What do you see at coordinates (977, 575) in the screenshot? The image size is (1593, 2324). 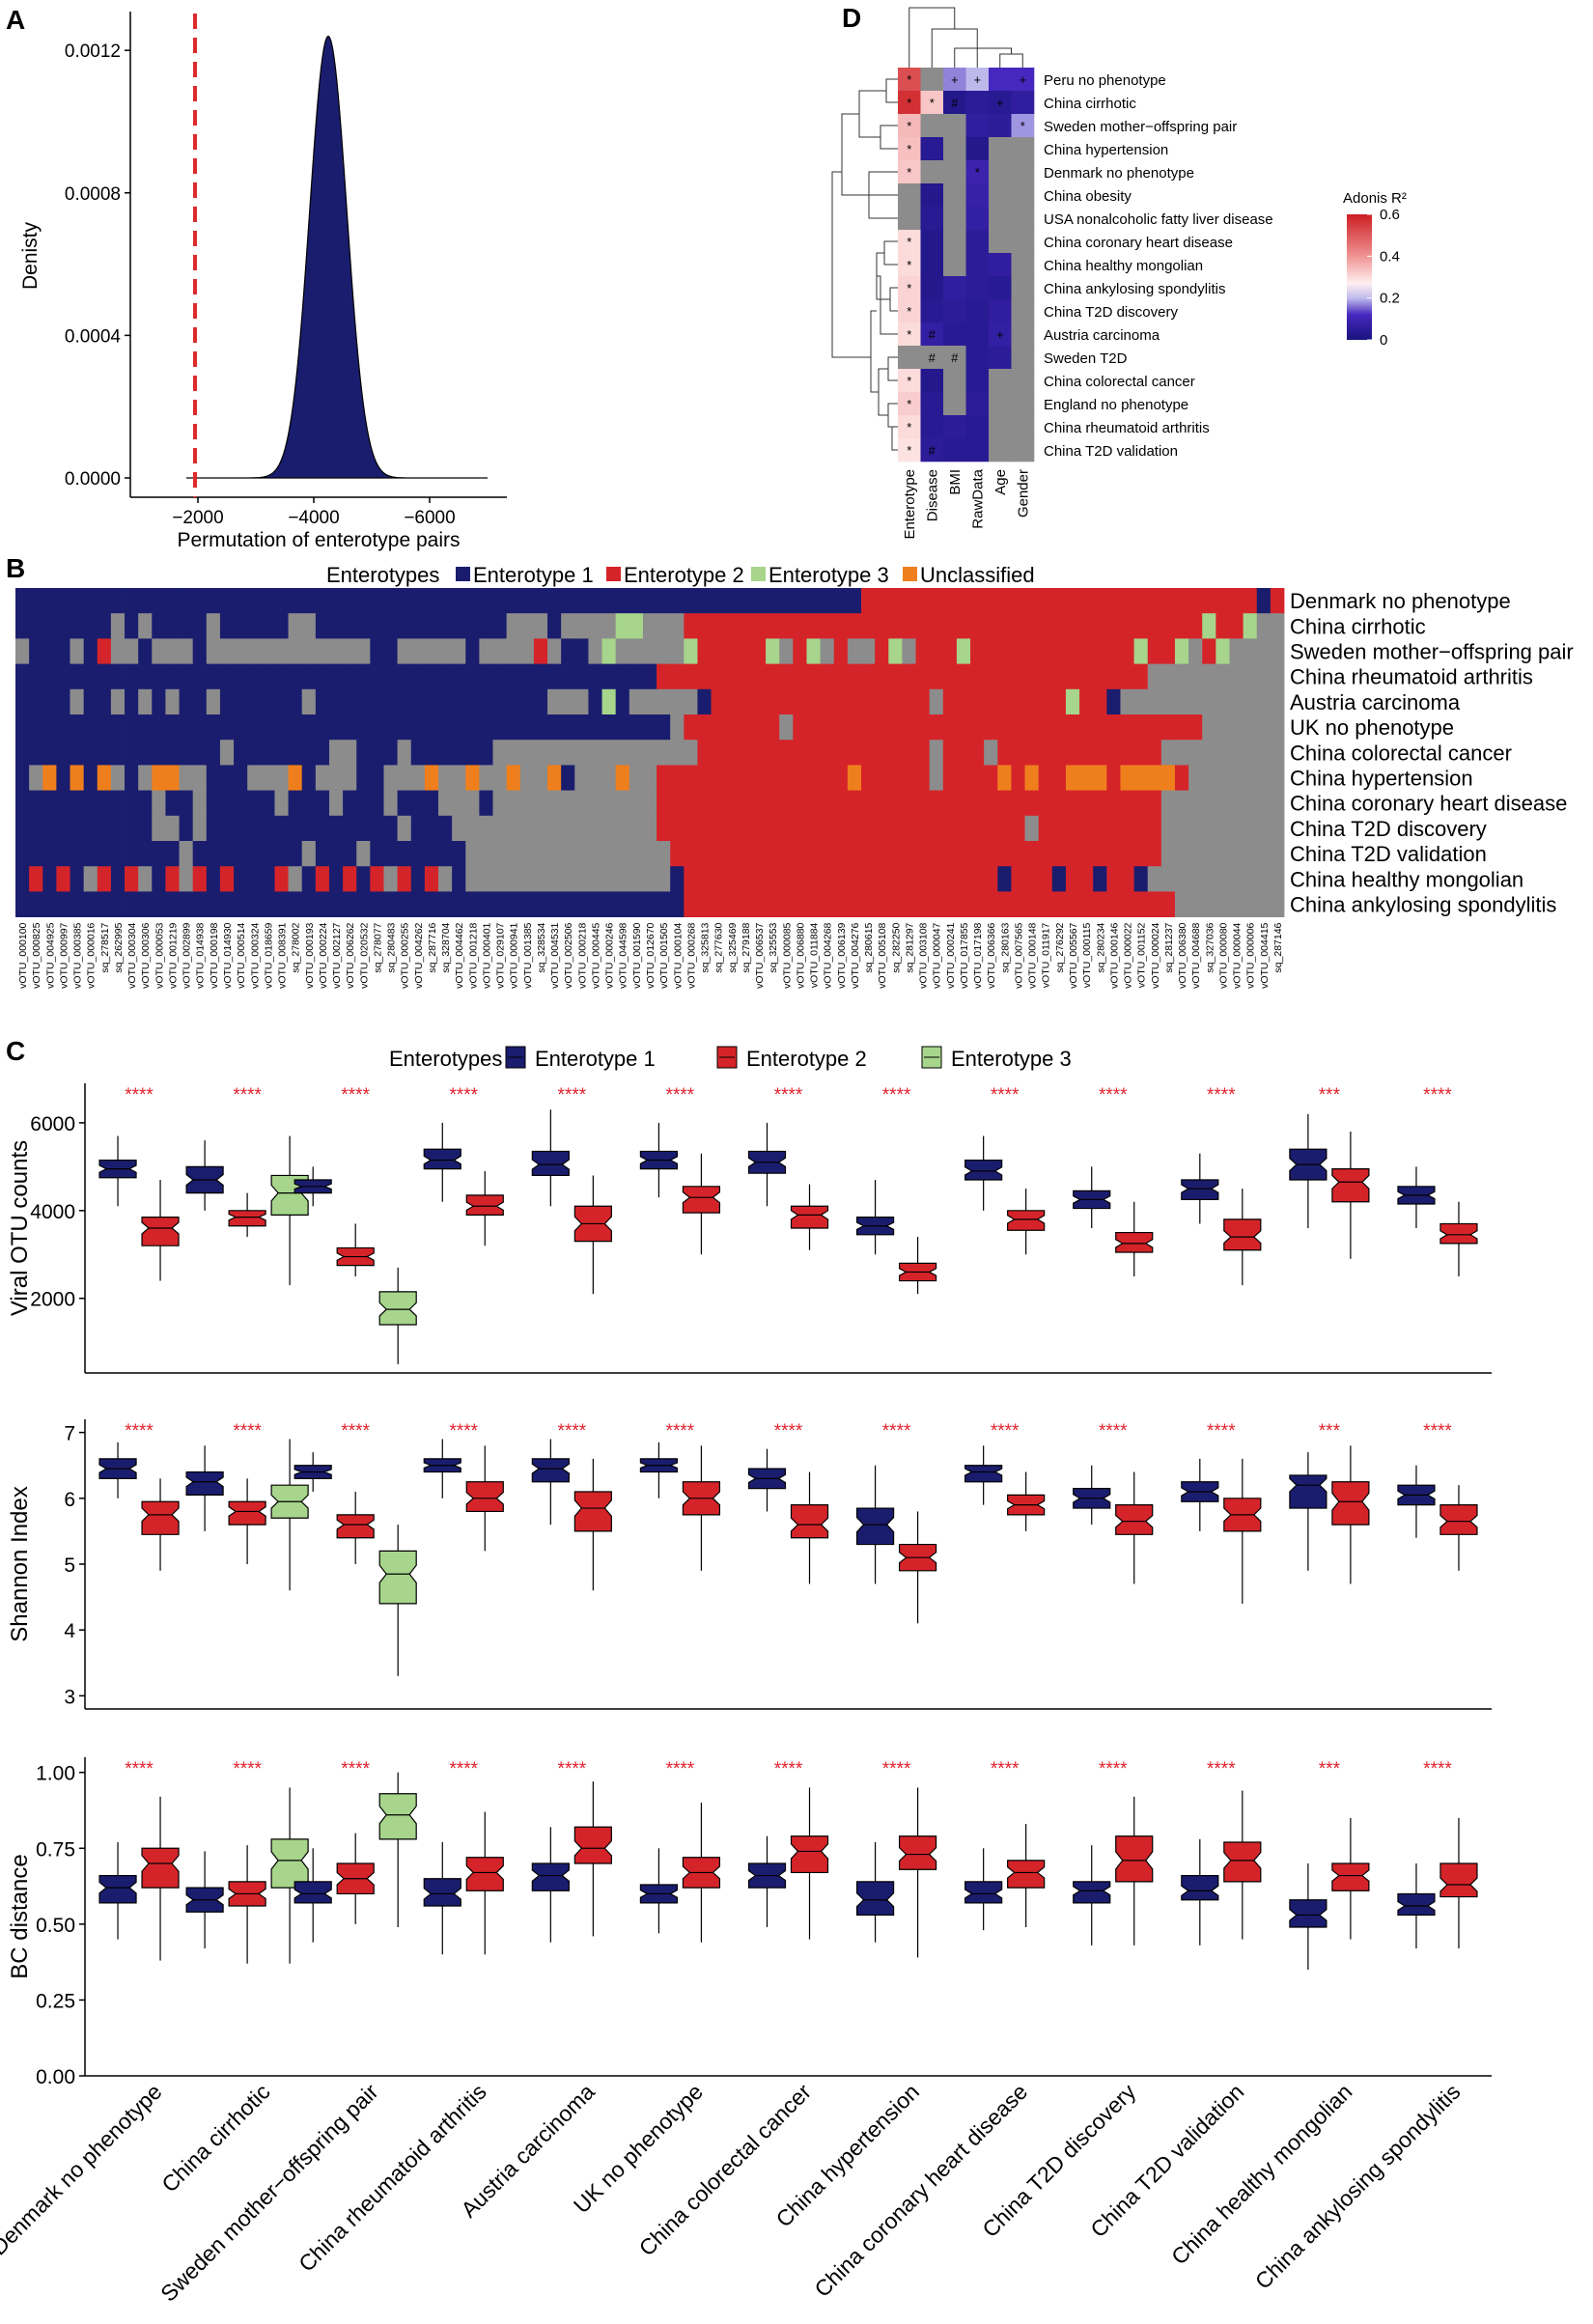 I see `legend-label: Unclassified` at bounding box center [977, 575].